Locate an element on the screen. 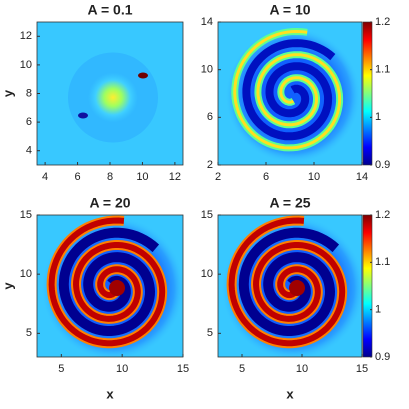 Image resolution: width=409 pixels, height=409 pixels. x-tick-label: 2 is located at coordinates (218, 177).